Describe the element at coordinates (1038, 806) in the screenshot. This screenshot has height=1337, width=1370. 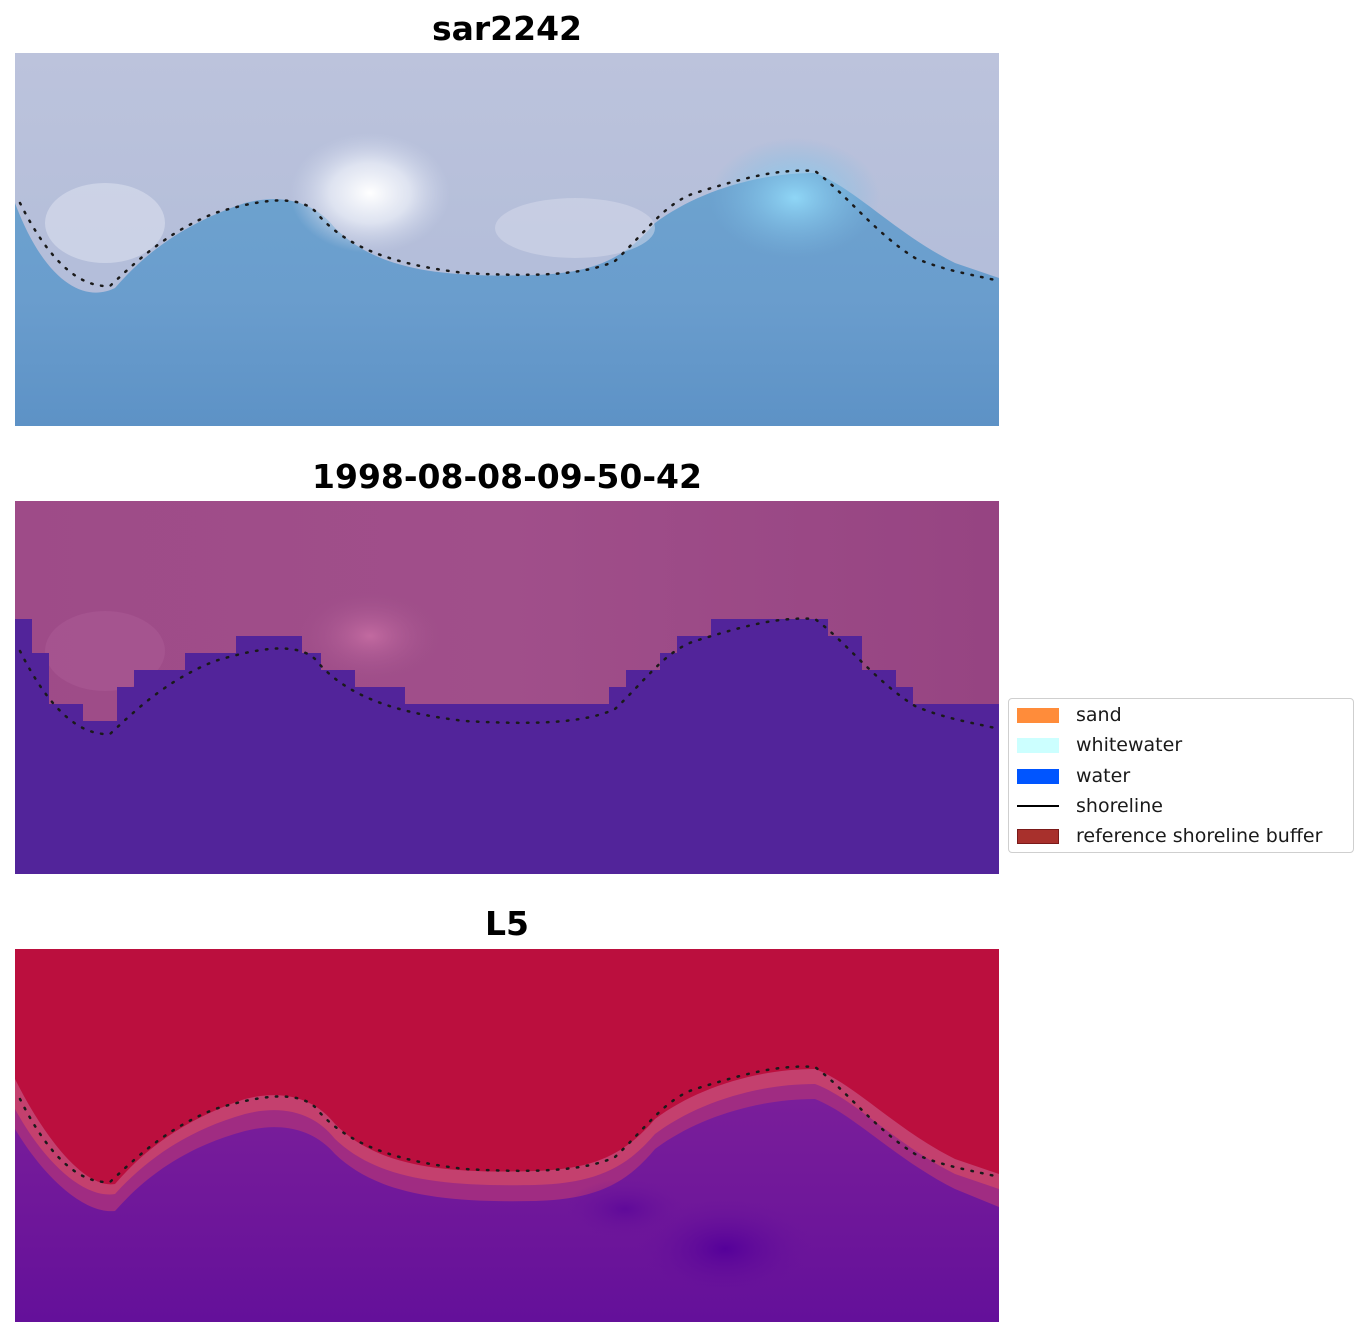
I see `legend-line-shoreline` at that location.